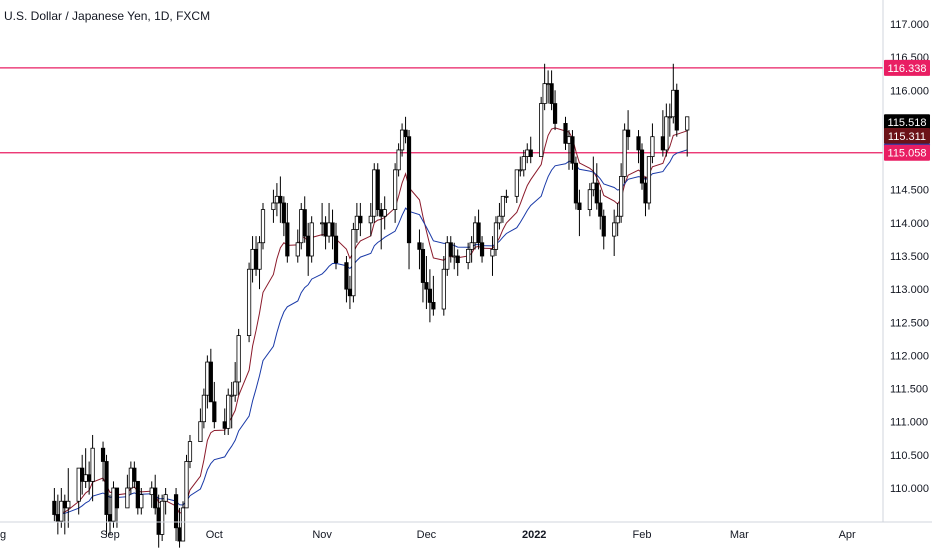 The height and width of the screenshot is (550, 932). Describe the element at coordinates (441, 110) in the screenshot. I see `horizontal-lines` at that location.